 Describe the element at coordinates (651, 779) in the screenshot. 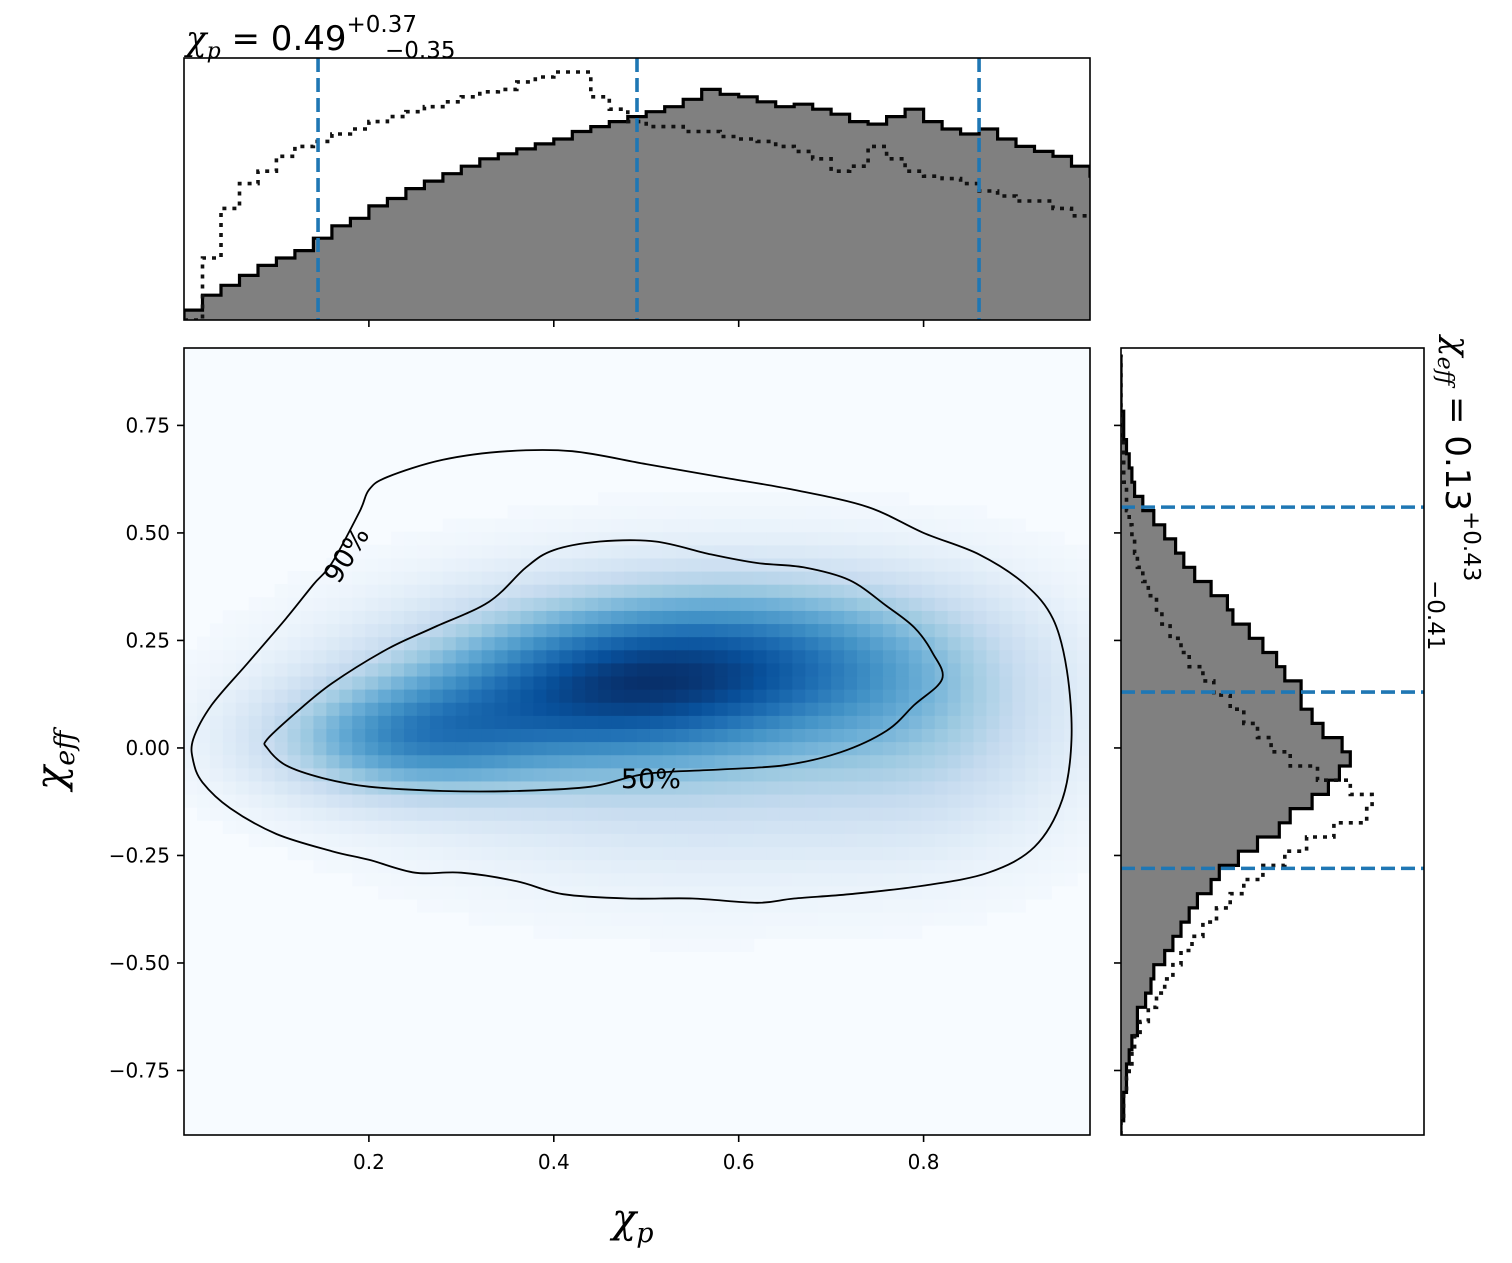

I see `contour-label: 50%` at that location.